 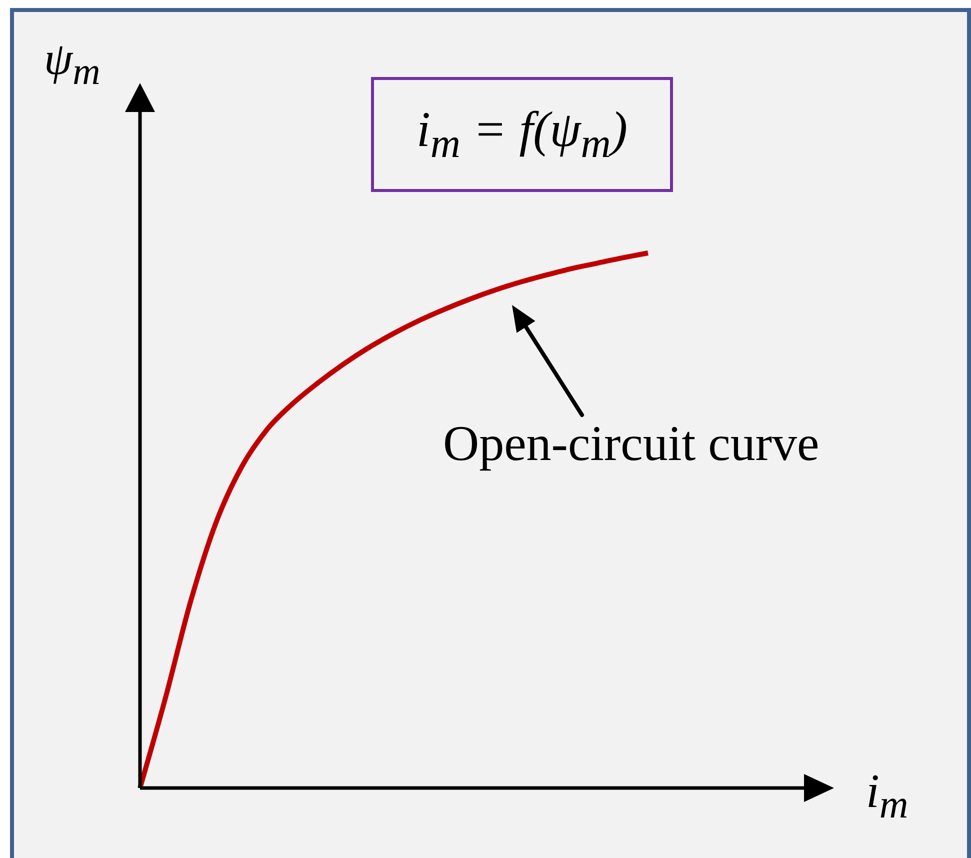 What do you see at coordinates (522, 133) in the screenshot?
I see `text: i$_{m}$ = f(ψ$_{m}$)` at bounding box center [522, 133].